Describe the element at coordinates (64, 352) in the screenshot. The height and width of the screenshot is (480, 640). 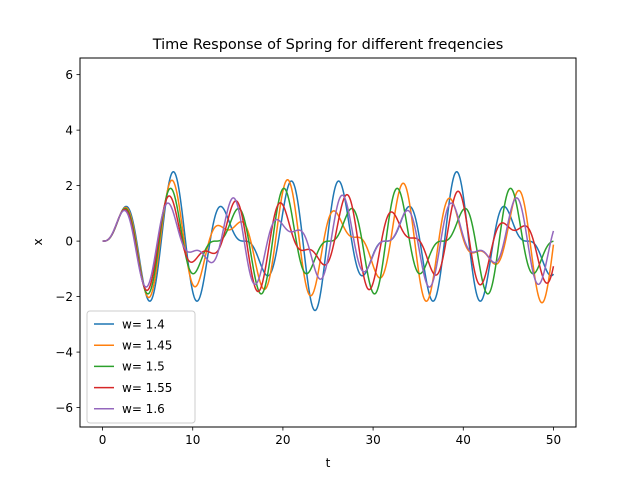
I see `y-tick-label: −4` at that location.